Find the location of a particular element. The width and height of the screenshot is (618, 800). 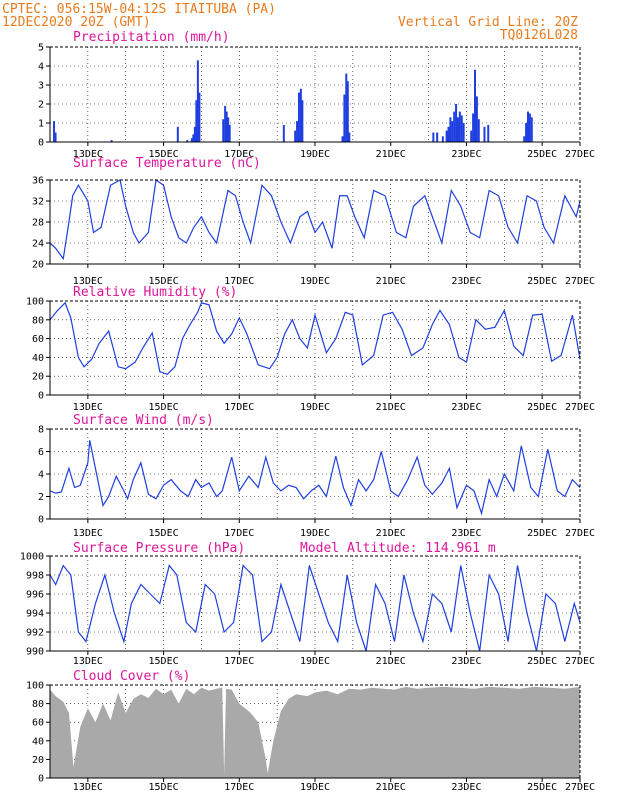

y-tick-label: 1000 is located at coordinates (32, 557).